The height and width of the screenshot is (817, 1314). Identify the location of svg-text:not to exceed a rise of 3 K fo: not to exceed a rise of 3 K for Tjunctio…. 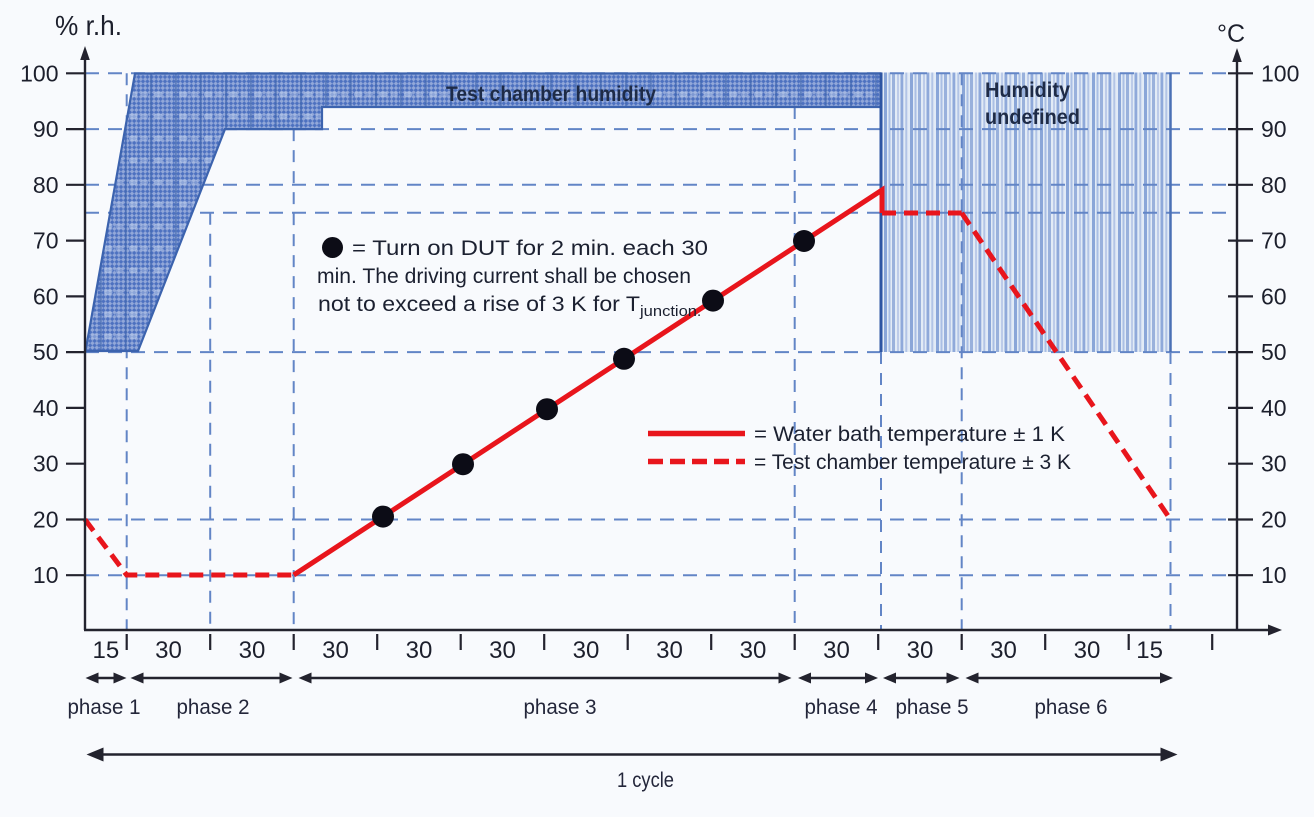
(509, 306).